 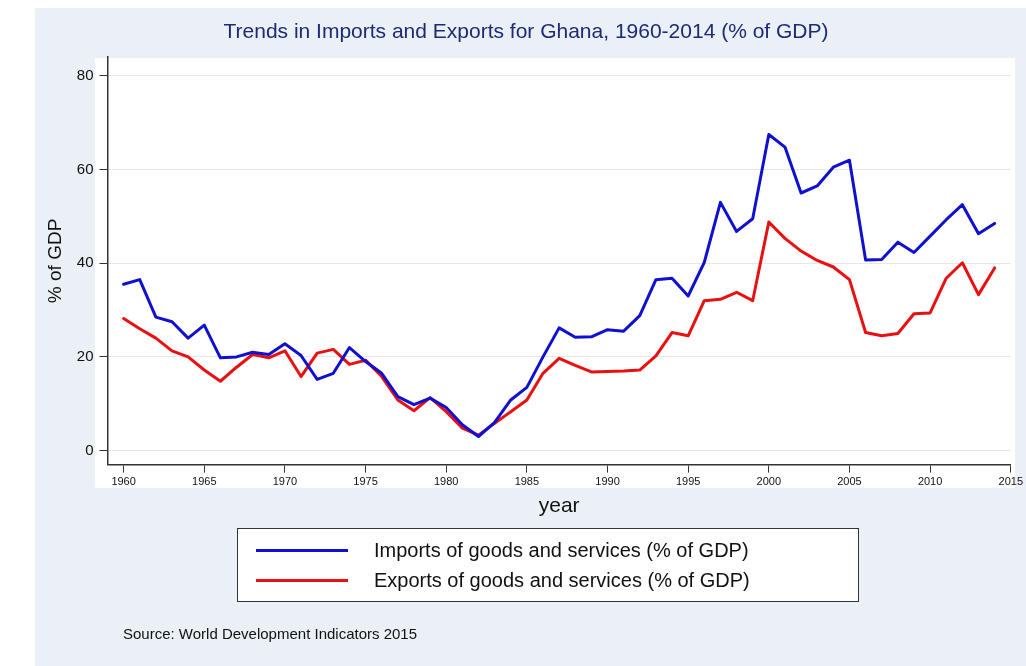 I want to click on y-tick-label: 0, so click(x=89, y=449).